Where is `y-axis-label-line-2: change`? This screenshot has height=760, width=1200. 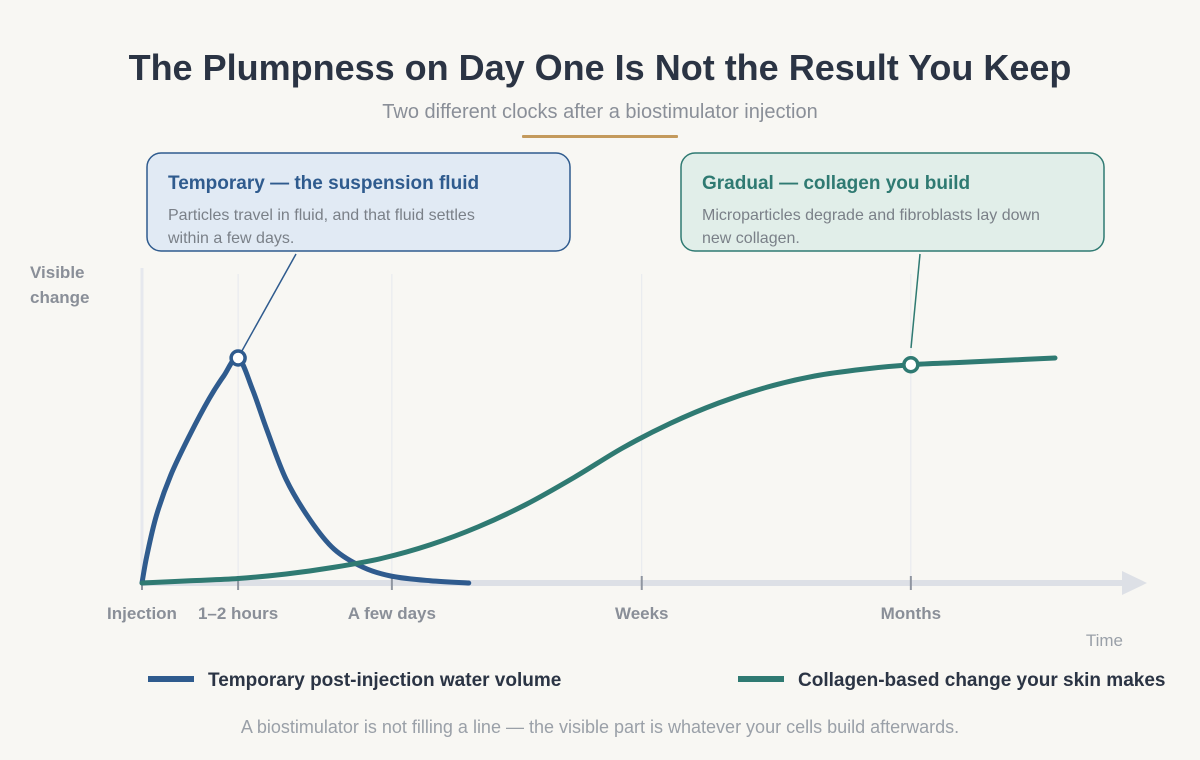 y-axis-label-line-2: change is located at coordinates (60, 297).